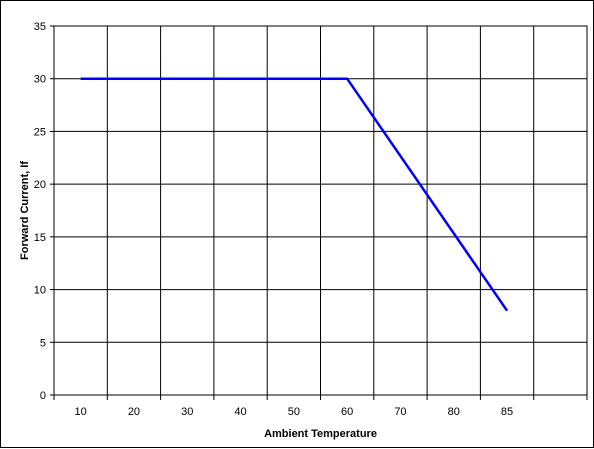  Describe the element at coordinates (320, 434) in the screenshot. I see `x-axis-title: Ambient Temperature` at that location.